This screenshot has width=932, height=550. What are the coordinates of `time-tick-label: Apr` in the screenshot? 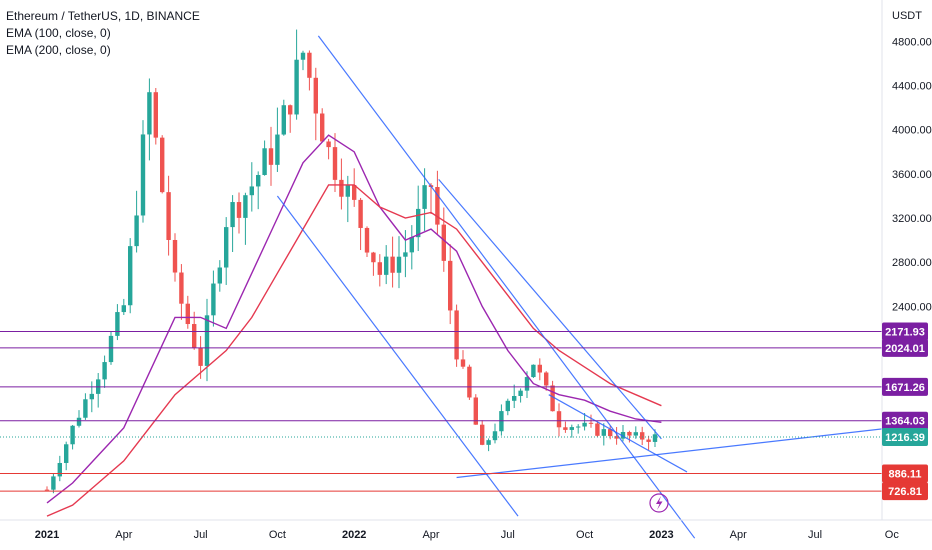 It's located at (738, 535).